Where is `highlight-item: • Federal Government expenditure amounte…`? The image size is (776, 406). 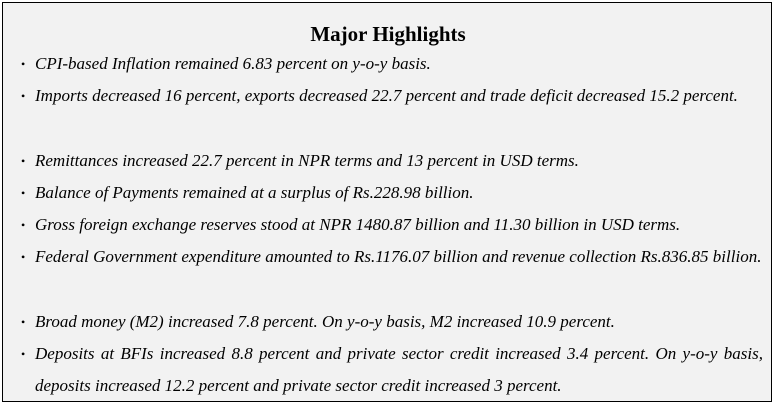 highlight-item: • Federal Government expenditure amounte… is located at coordinates (392, 257).